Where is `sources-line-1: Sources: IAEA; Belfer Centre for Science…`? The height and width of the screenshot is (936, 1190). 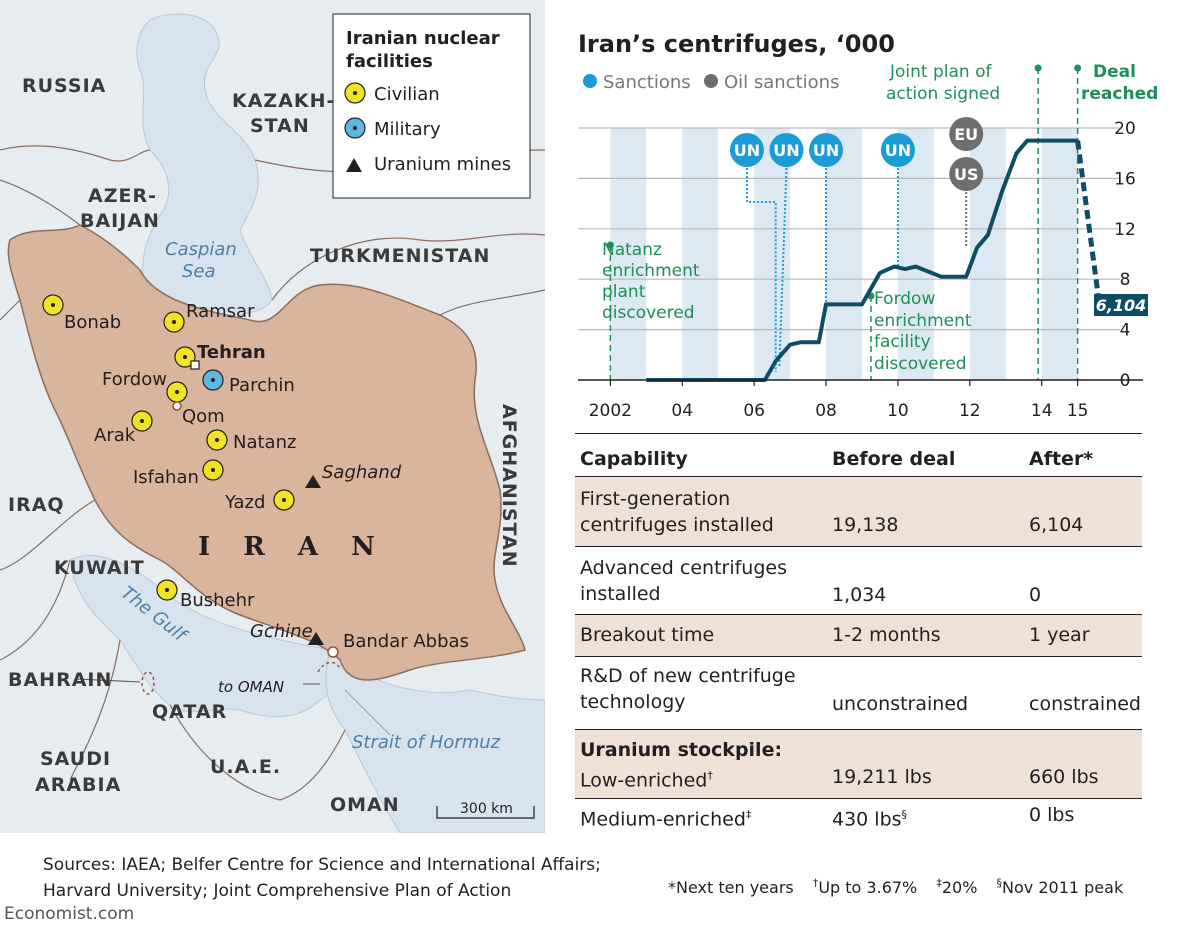
sources-line-1: Sources: IAEA; Belfer Centre for Science… is located at coordinates (322, 865).